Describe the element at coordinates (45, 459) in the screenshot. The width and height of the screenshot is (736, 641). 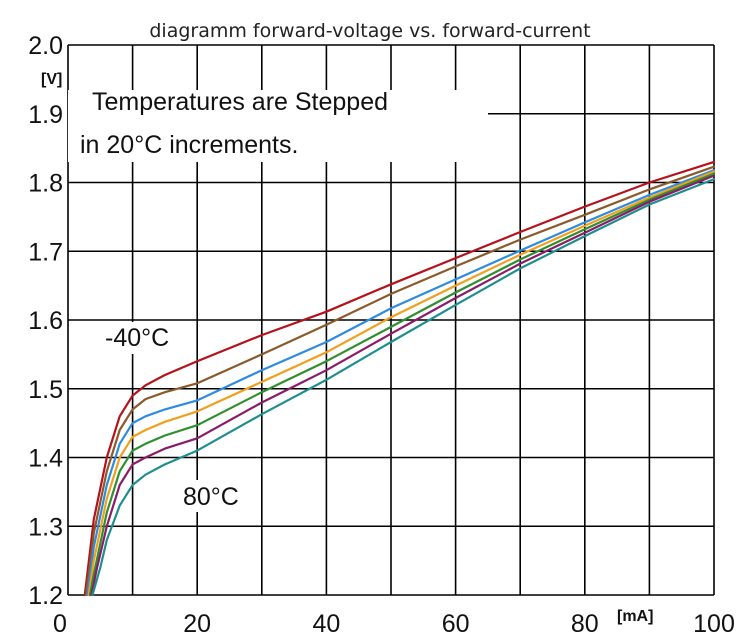
I see `y-tick-label: 1.4` at that location.